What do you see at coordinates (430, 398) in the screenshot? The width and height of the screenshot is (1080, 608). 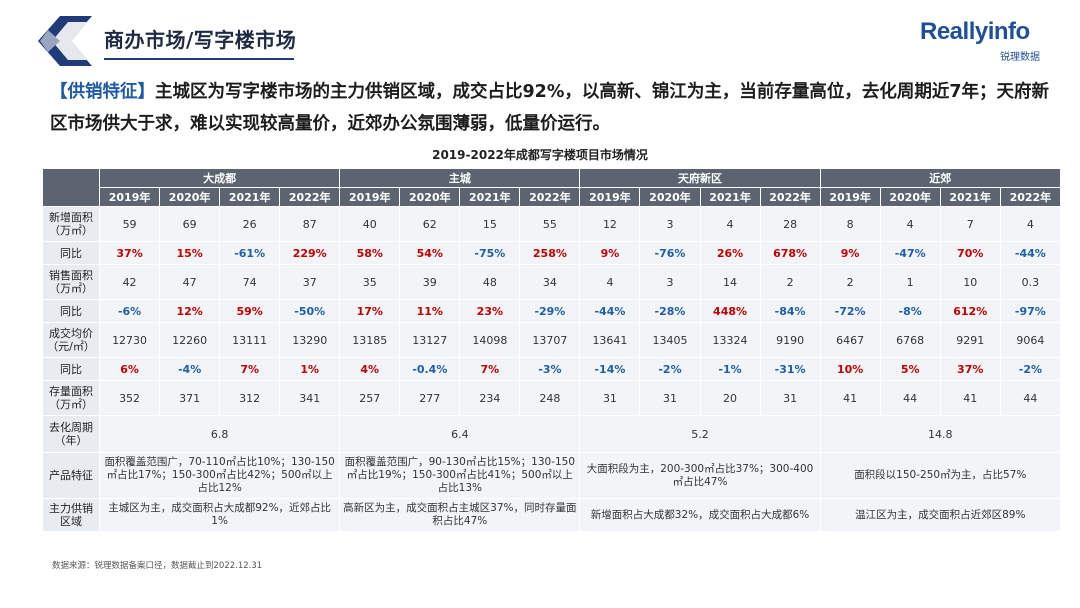 I see `value-cell: 277` at bounding box center [430, 398].